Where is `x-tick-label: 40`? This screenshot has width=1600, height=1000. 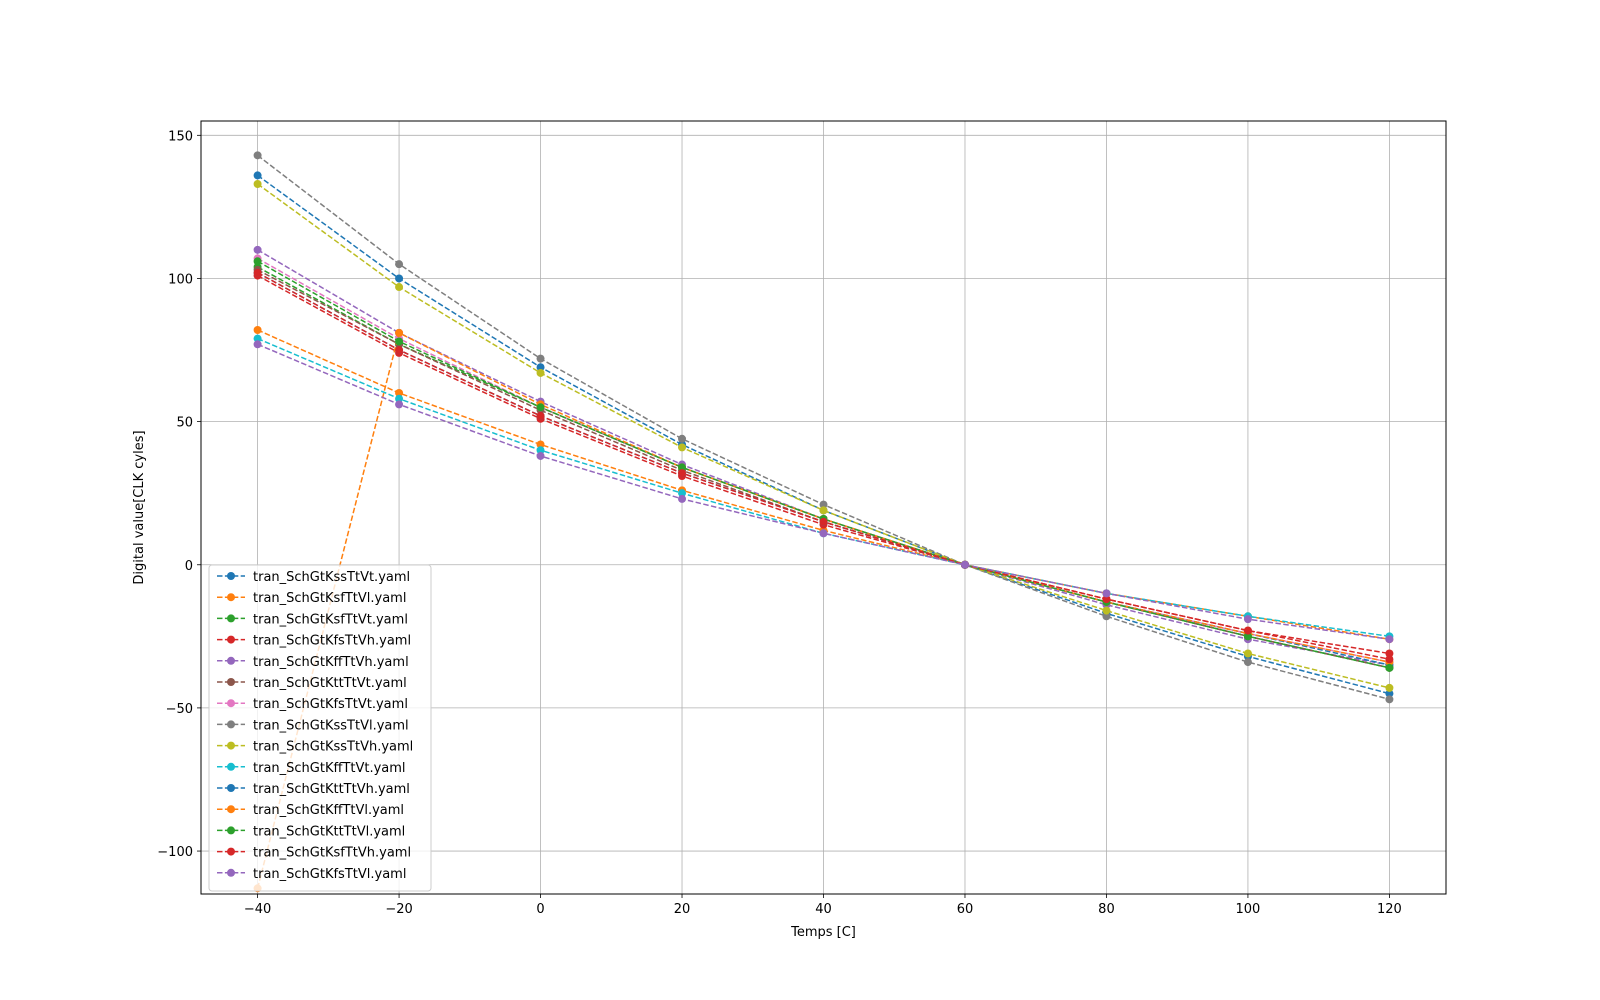
x-tick-label: 40 is located at coordinates (823, 909).